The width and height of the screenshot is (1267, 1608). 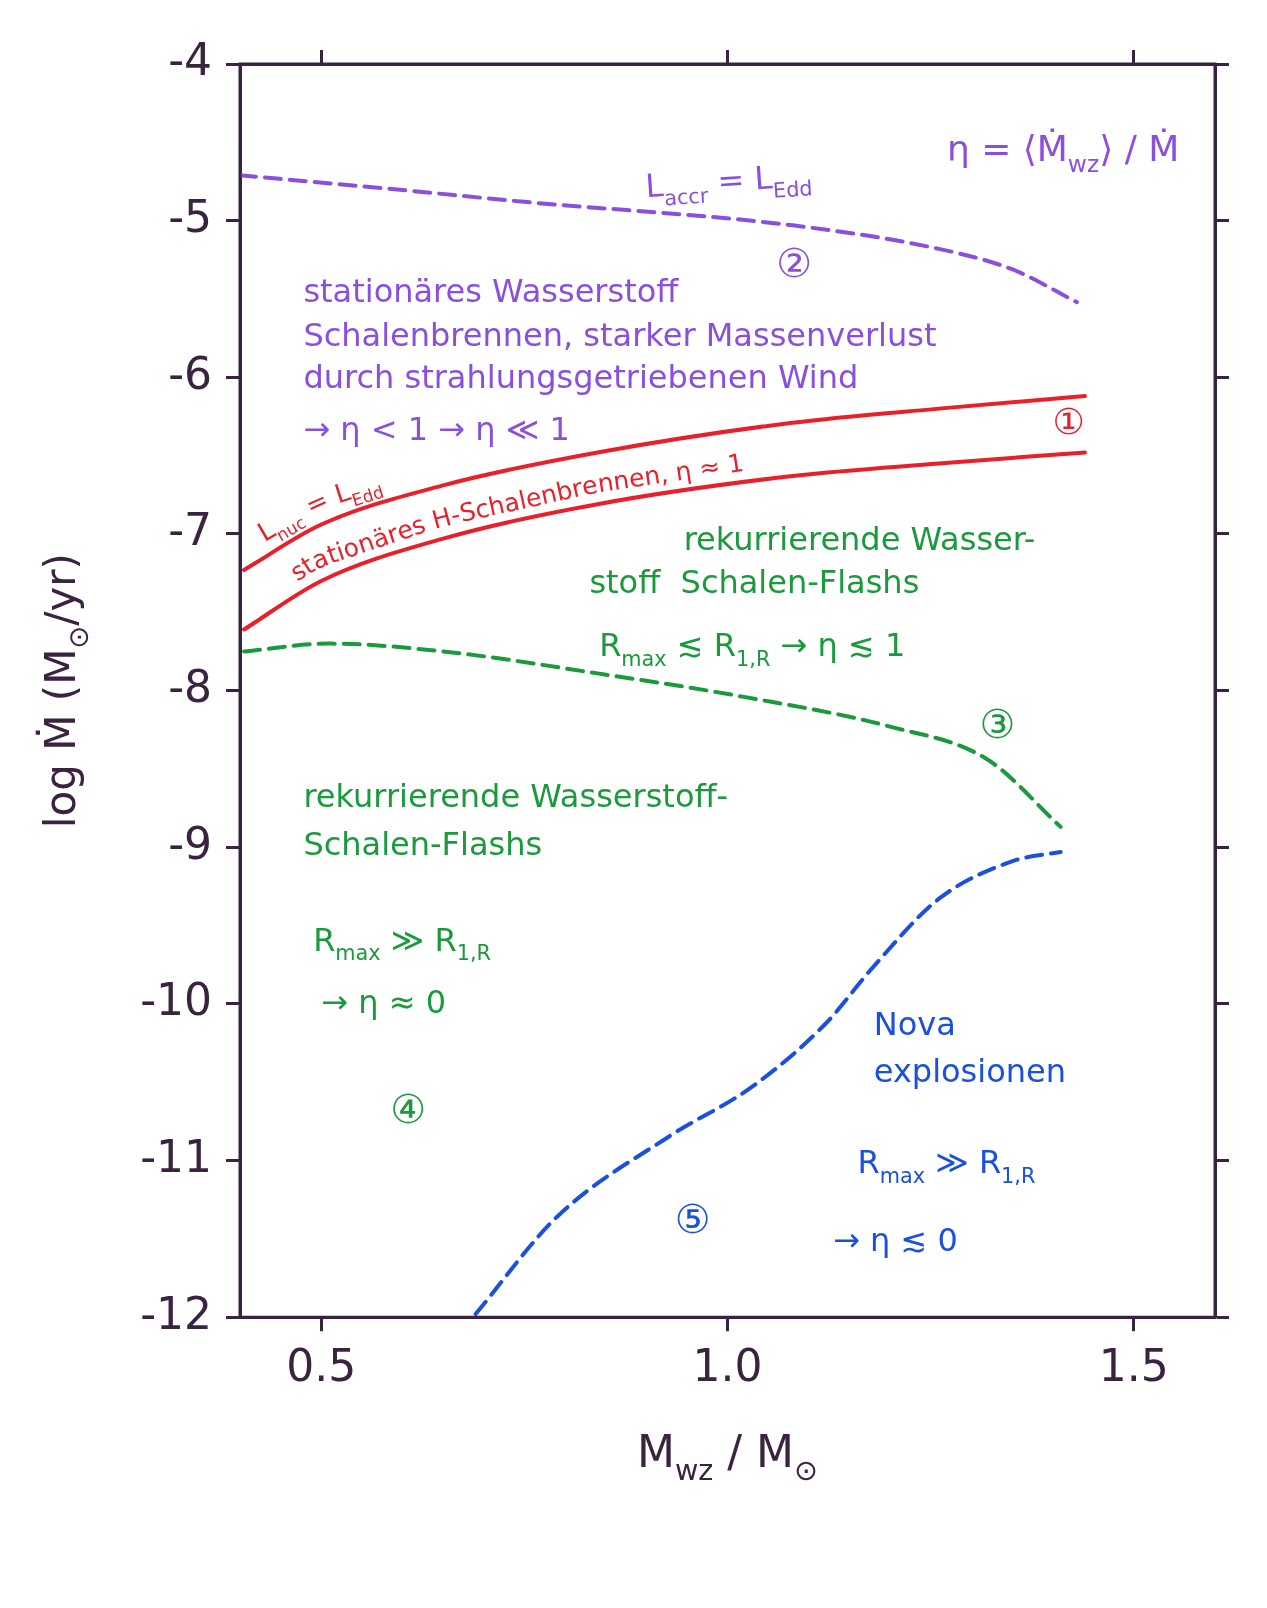 What do you see at coordinates (384, 1002) in the screenshot?
I see `annotation: → η ≈ 0` at bounding box center [384, 1002].